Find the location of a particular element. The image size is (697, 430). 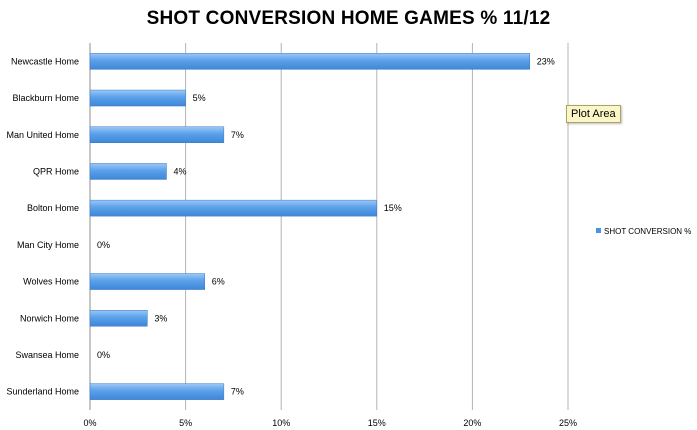

category-label: Newcastle Home is located at coordinates (45, 61).